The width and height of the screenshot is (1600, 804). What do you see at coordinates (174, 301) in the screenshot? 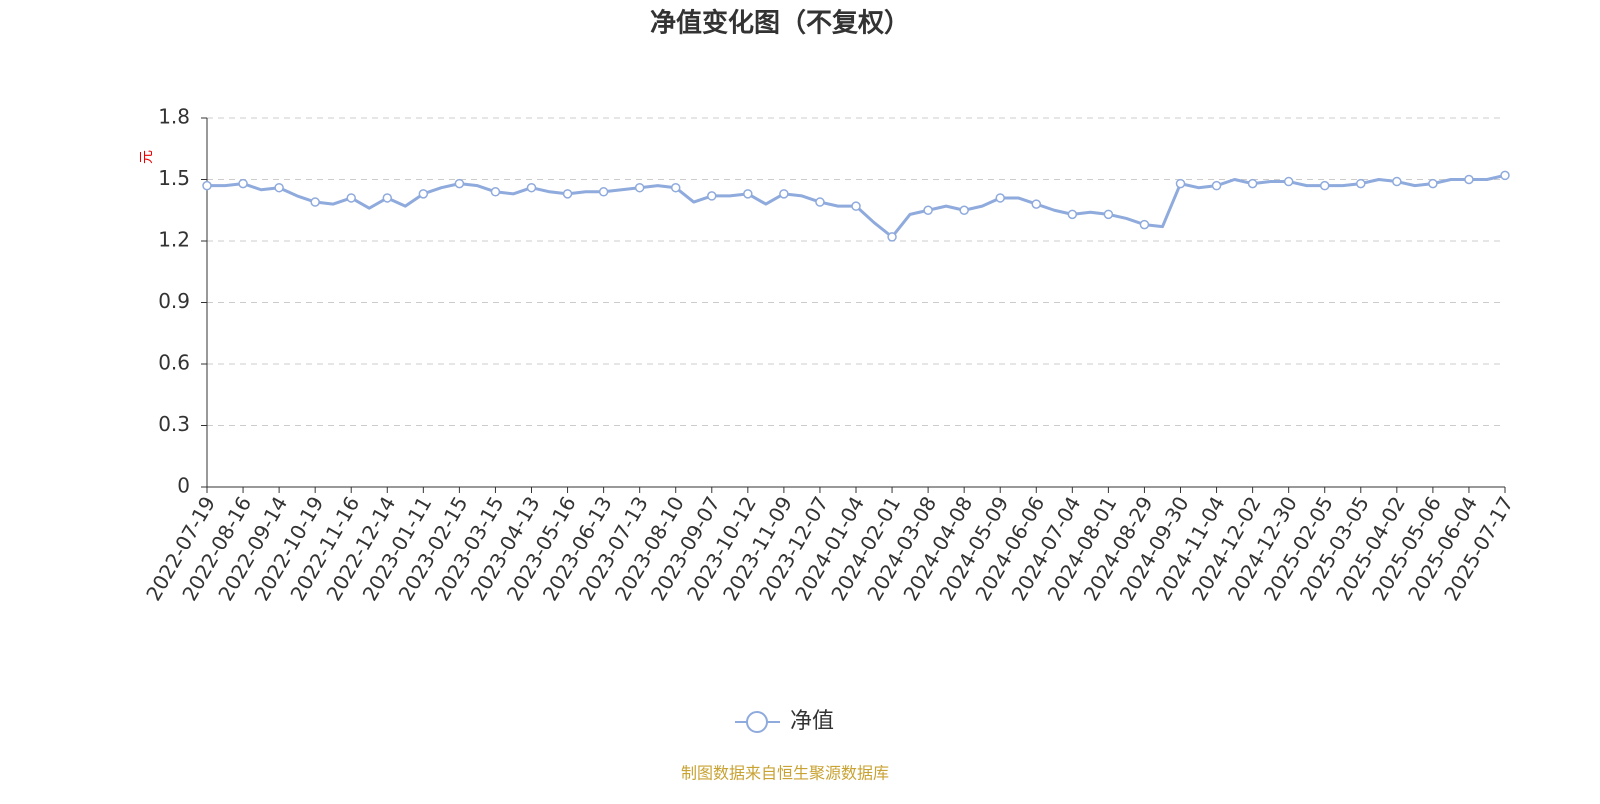
I see `y-tick-label: 0.9` at bounding box center [174, 301].